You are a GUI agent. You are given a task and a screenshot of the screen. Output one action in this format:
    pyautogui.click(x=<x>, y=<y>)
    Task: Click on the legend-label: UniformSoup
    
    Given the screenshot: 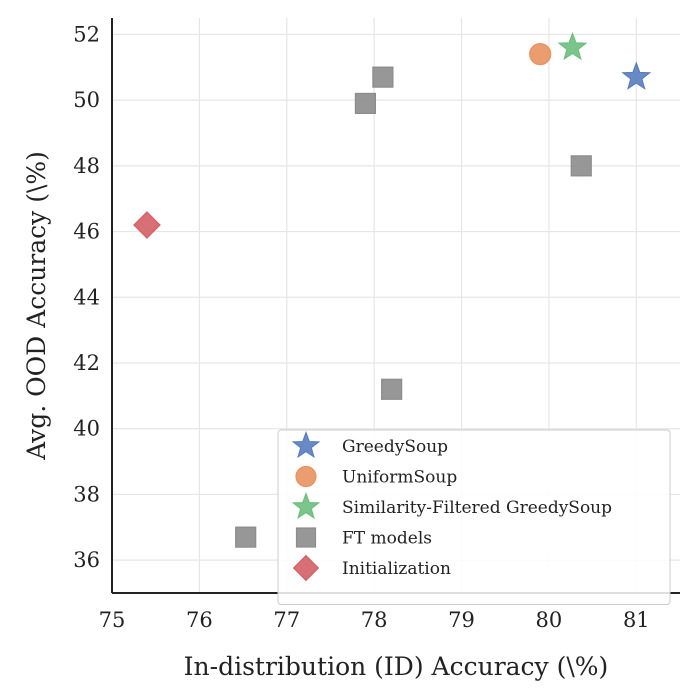 What is the action you would take?
    pyautogui.click(x=399, y=478)
    